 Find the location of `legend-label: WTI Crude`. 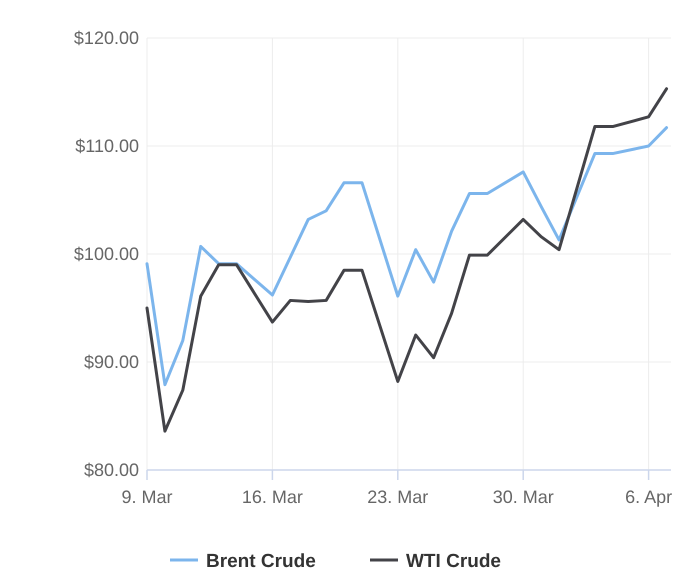

legend-label: WTI Crude is located at coordinates (453, 561).